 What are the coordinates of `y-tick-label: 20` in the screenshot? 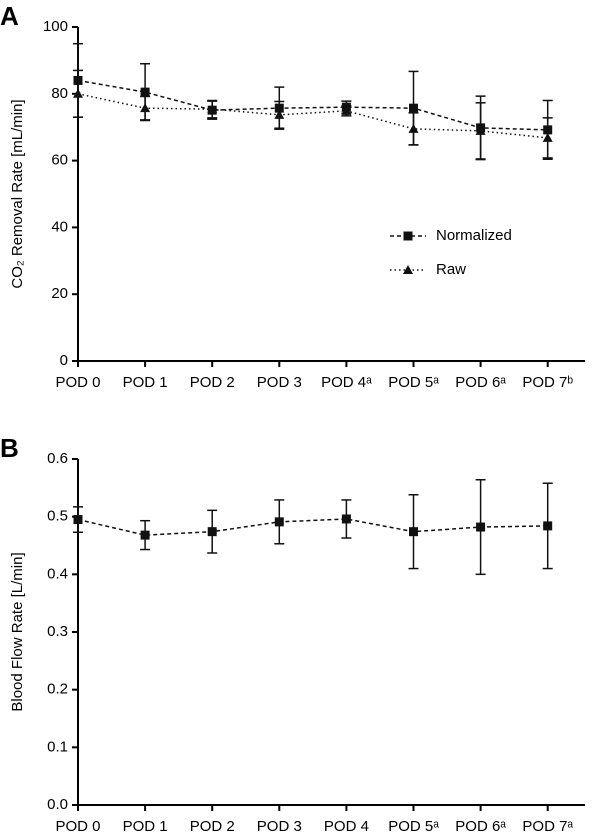 It's located at (59, 293).